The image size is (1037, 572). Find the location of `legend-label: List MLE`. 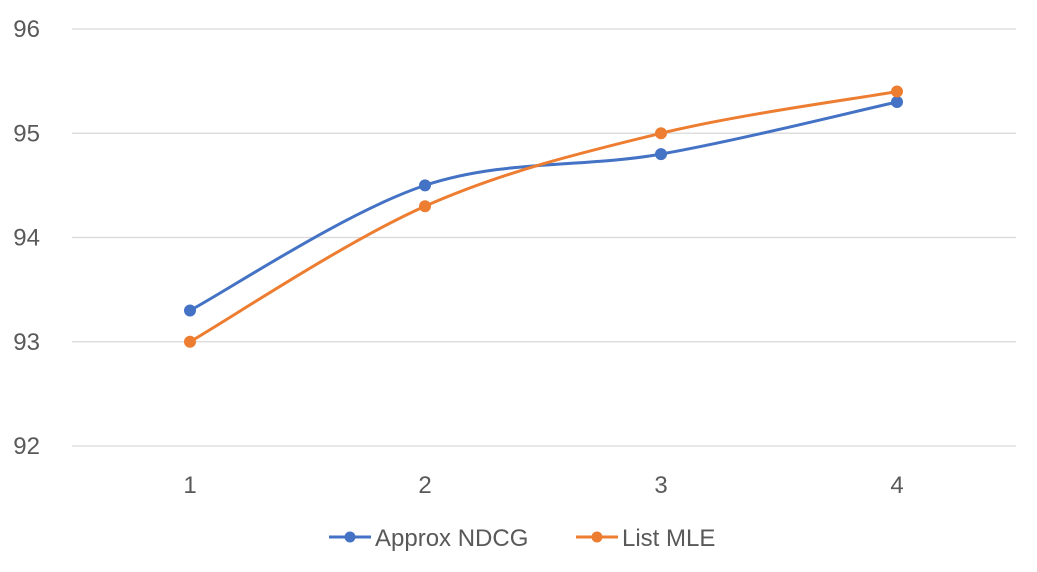

legend-label: List MLE is located at coordinates (668, 538).